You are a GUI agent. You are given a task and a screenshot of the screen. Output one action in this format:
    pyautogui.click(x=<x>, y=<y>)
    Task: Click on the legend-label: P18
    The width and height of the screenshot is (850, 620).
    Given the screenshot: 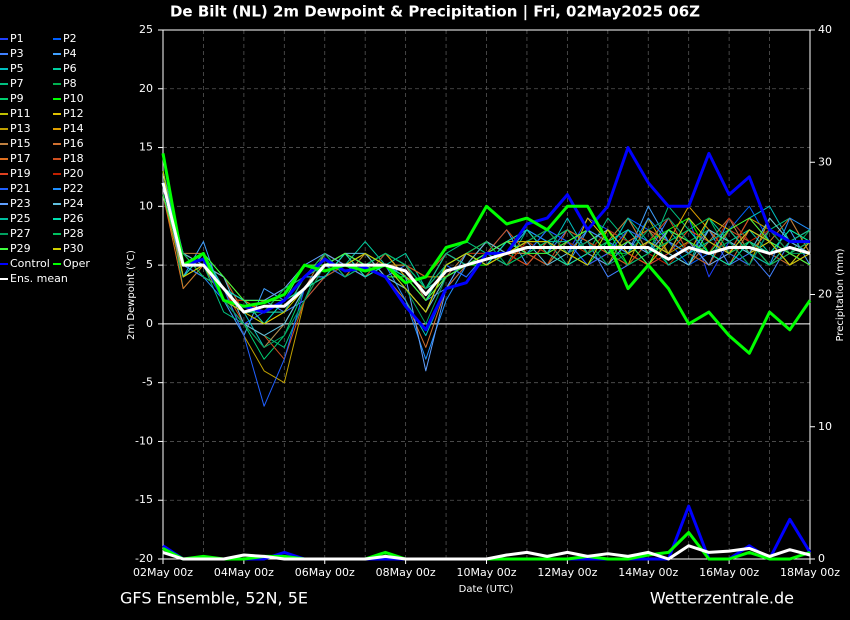 What is the action you would take?
    pyautogui.click(x=73, y=158)
    